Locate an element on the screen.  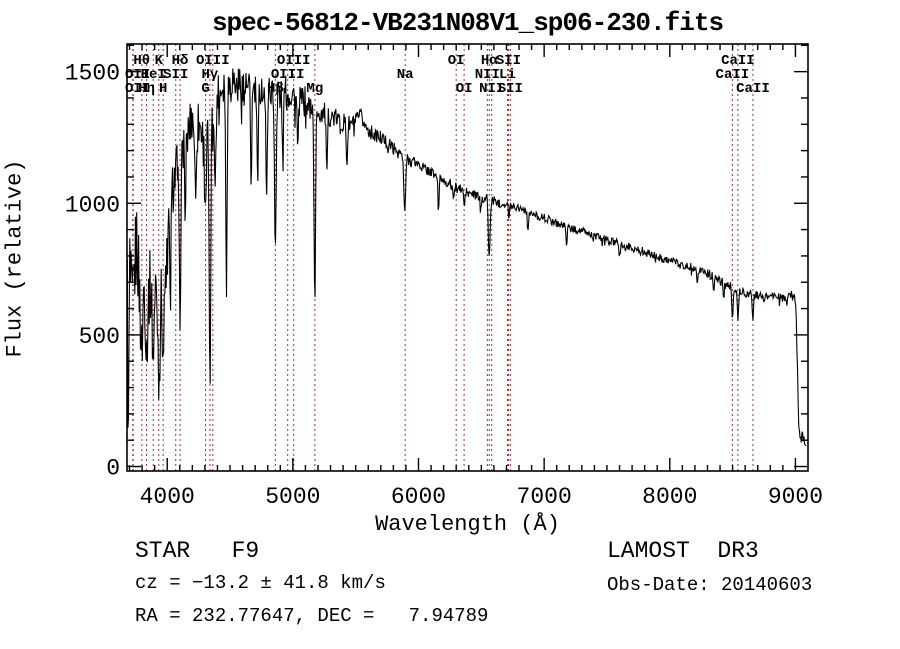
x-tick-label: 6000 is located at coordinates (418, 497).